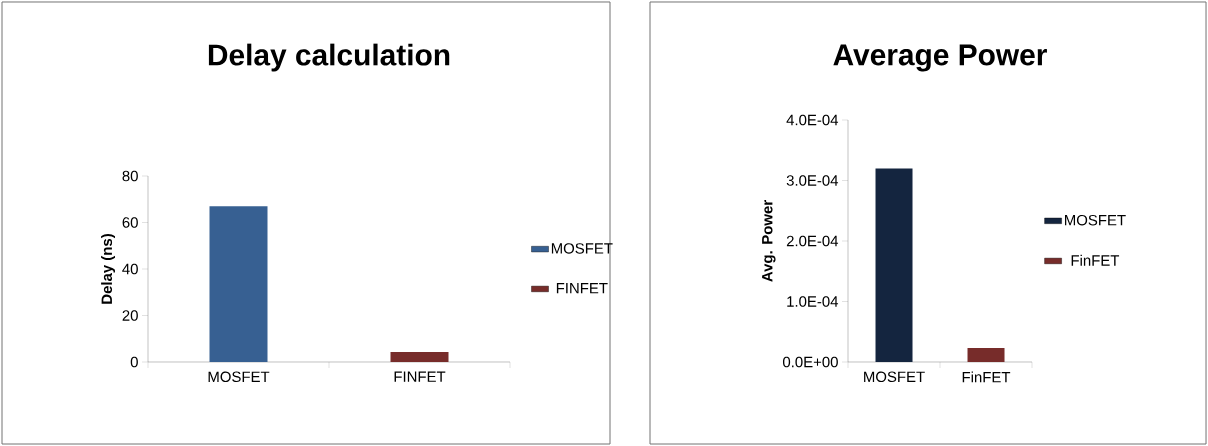  What do you see at coordinates (986, 377) in the screenshot?
I see `x-tick-label: FinFET` at bounding box center [986, 377].